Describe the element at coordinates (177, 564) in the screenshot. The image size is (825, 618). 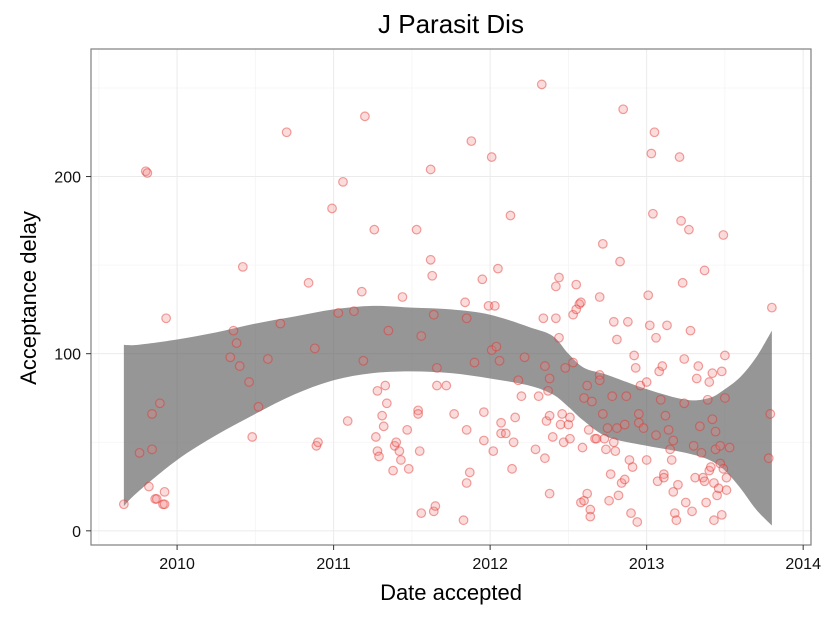
I see `x-tick-label: 2010` at that location.